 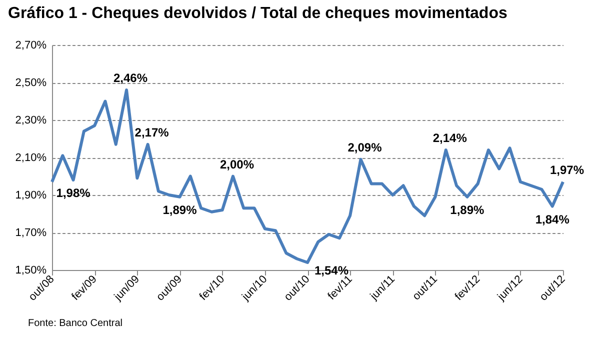 What do you see at coordinates (237, 164) in the screenshot?
I see `data-label: 2,00%` at bounding box center [237, 164].